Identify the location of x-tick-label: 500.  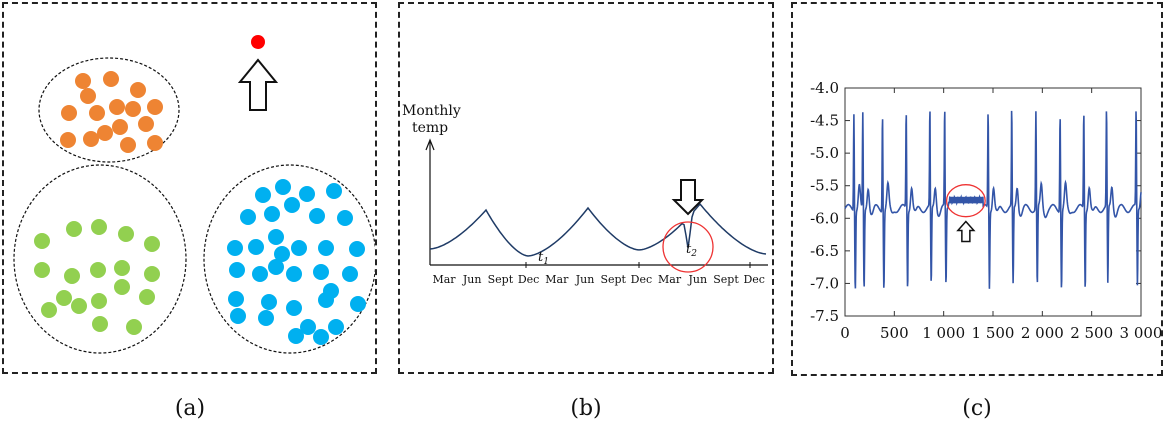
(894, 333).